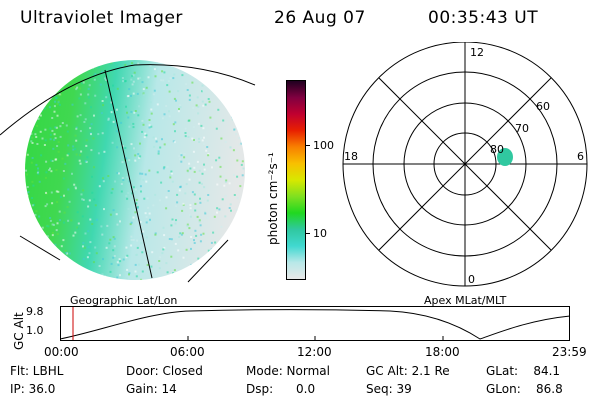 The height and width of the screenshot is (400, 600). I want to click on latitude-line-top, so click(128, 100).